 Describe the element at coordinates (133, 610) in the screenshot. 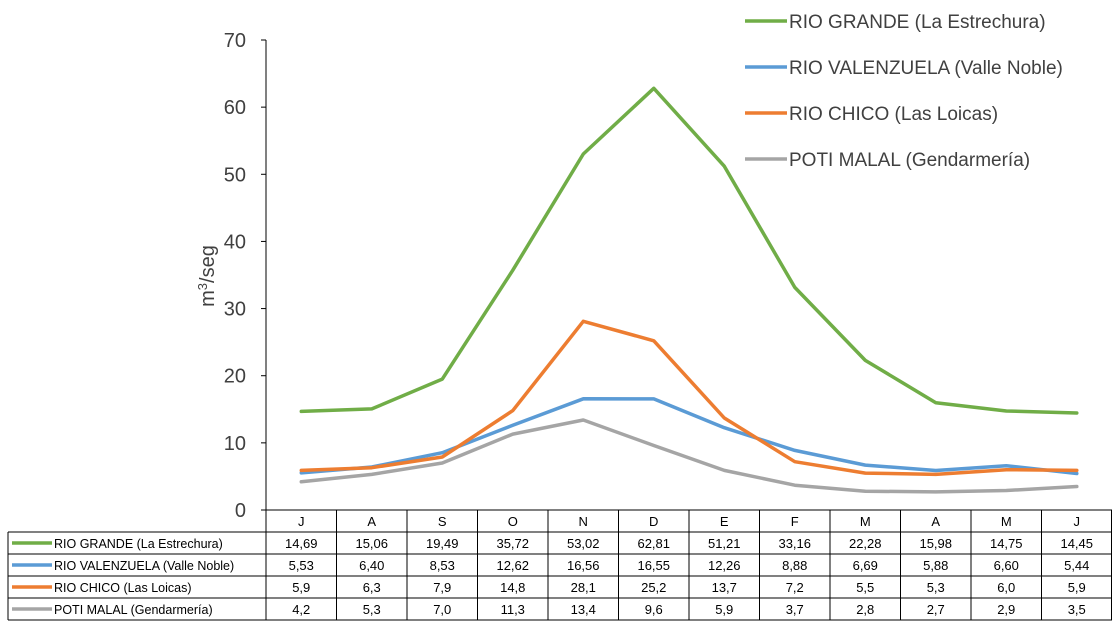

I see `table-series-label: POTI MALAL (Gendarmería)` at that location.